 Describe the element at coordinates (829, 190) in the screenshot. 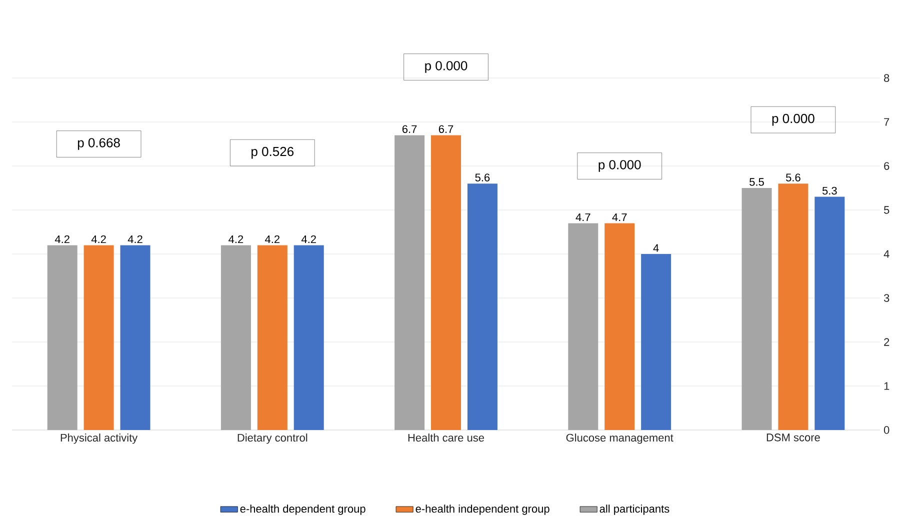

I see `data-label: 5.3` at that location.